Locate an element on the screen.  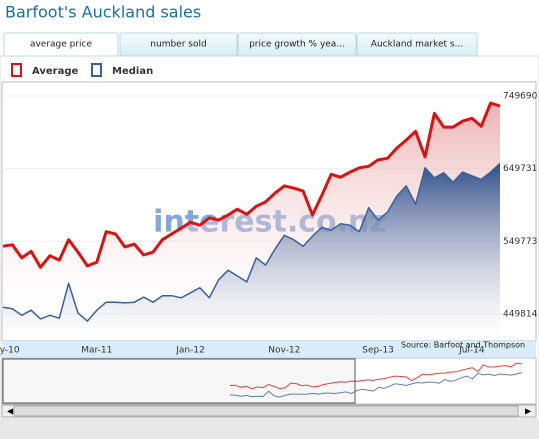
title: Barfoot's Auckland sales is located at coordinates (103, 12).